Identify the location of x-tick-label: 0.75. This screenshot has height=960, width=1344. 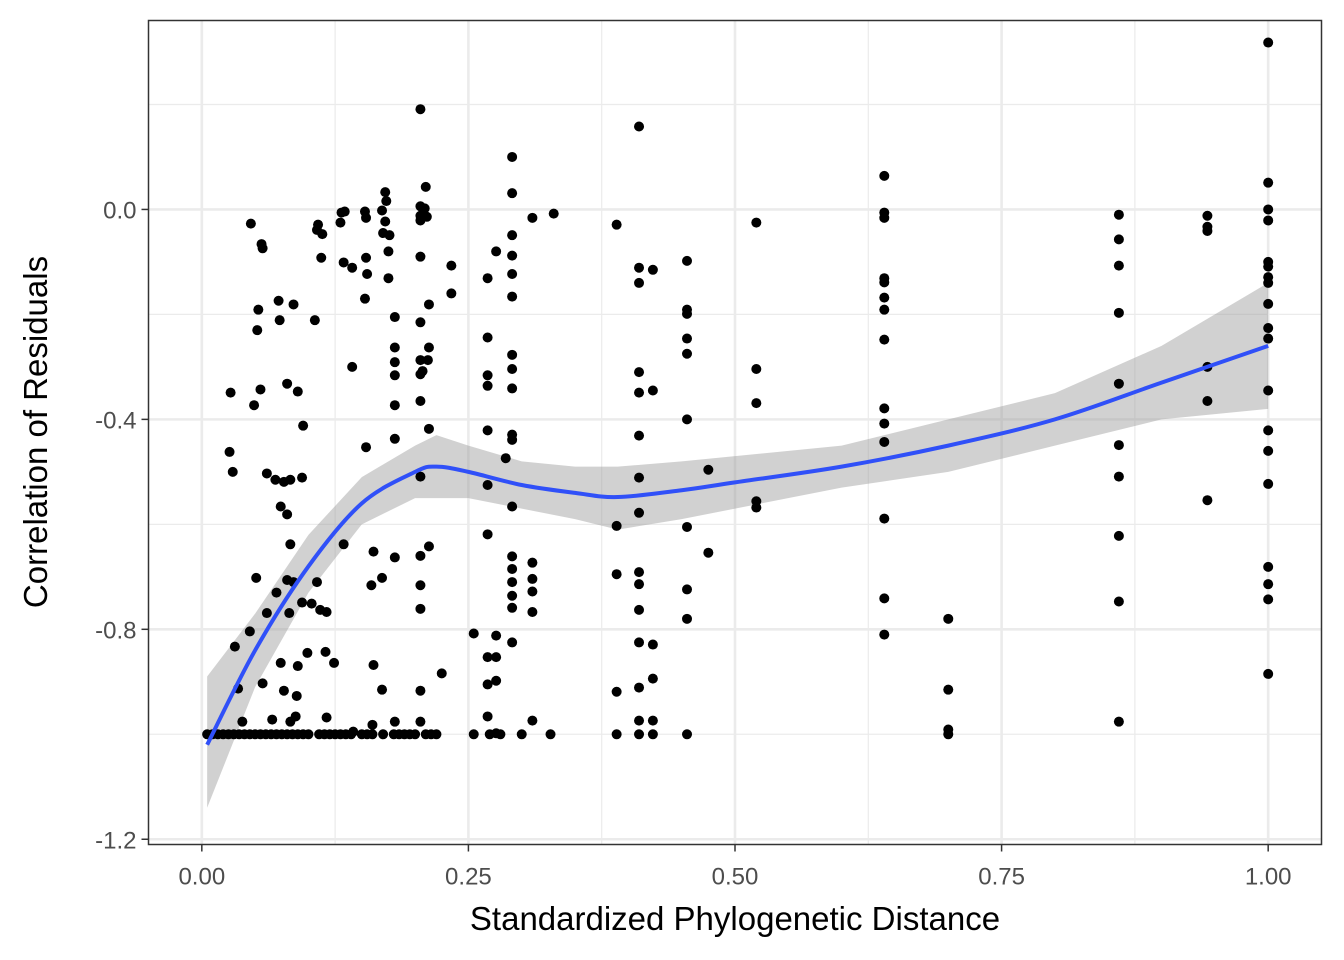
(1001, 877).